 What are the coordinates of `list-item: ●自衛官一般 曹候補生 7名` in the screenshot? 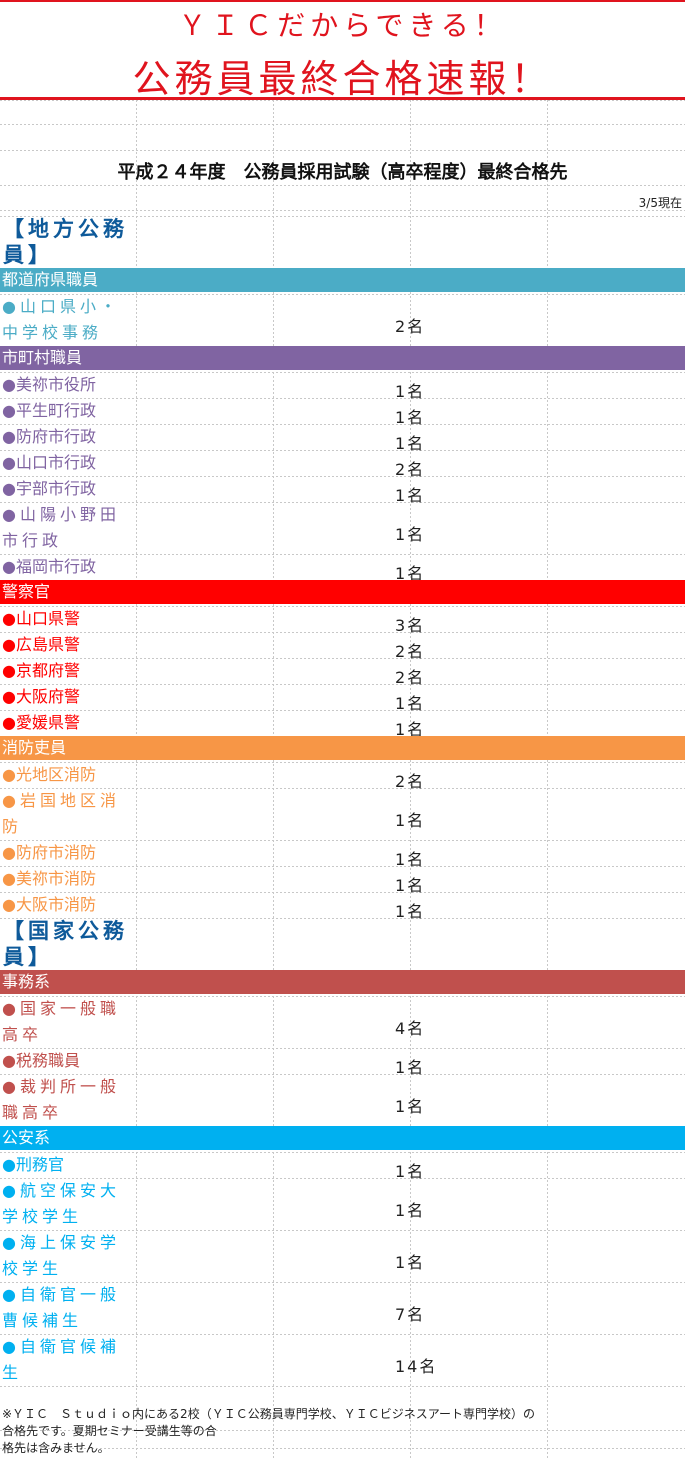 It's located at (342, 1308).